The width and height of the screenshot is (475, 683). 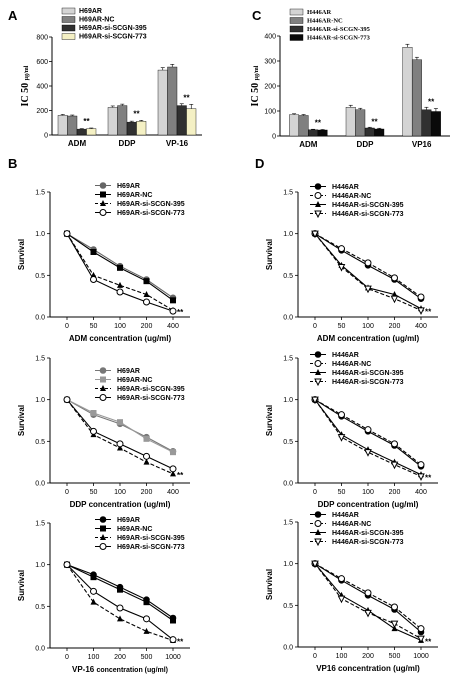 I want to click on y-tick-label: 200, so click(x=42, y=111).